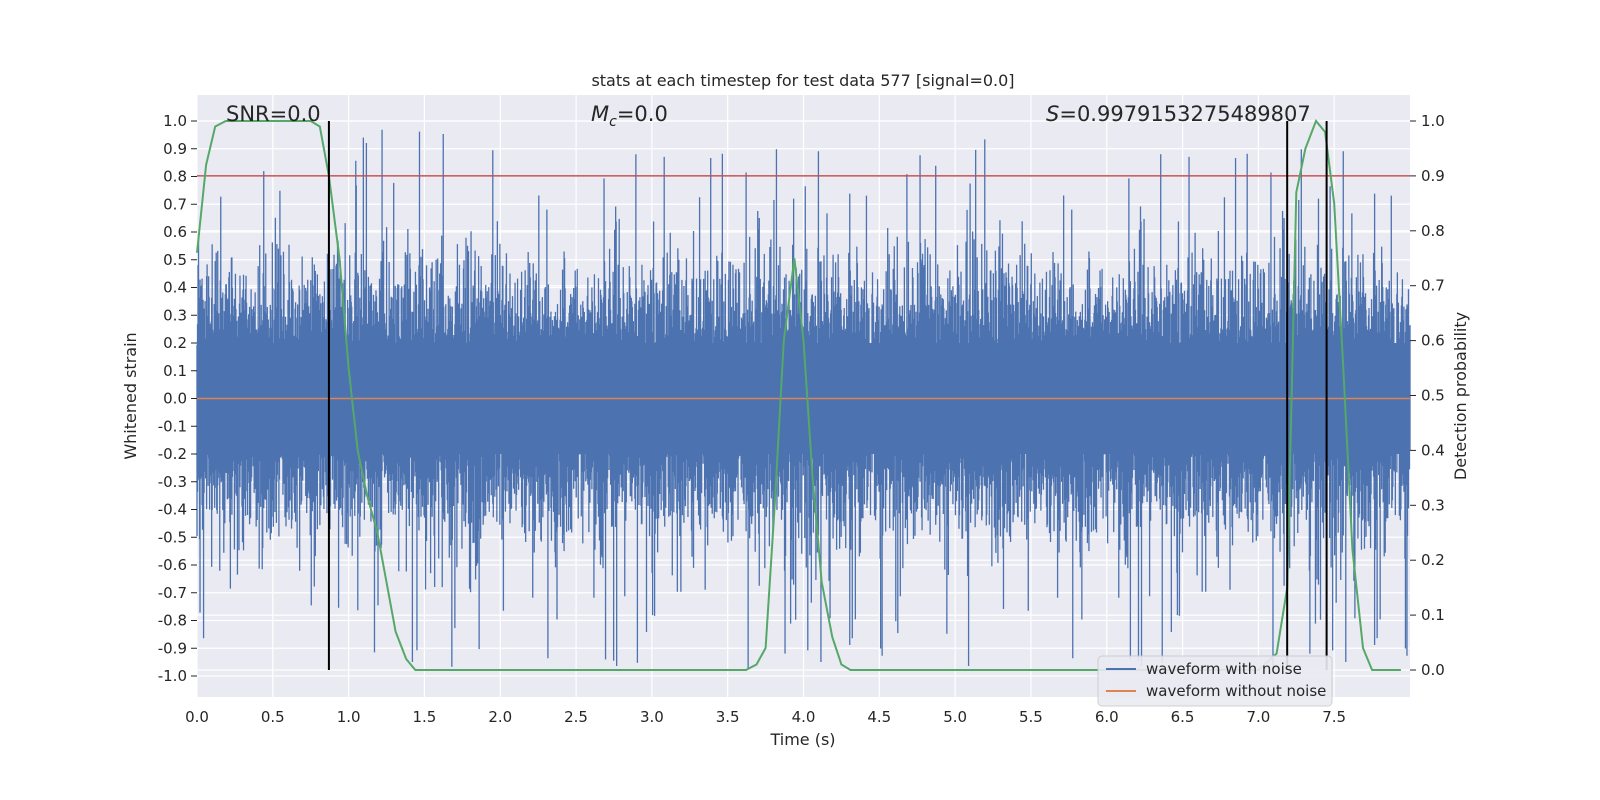  What do you see at coordinates (1433, 670) in the screenshot?
I see `right-y-tick-label: 0.0` at bounding box center [1433, 670].